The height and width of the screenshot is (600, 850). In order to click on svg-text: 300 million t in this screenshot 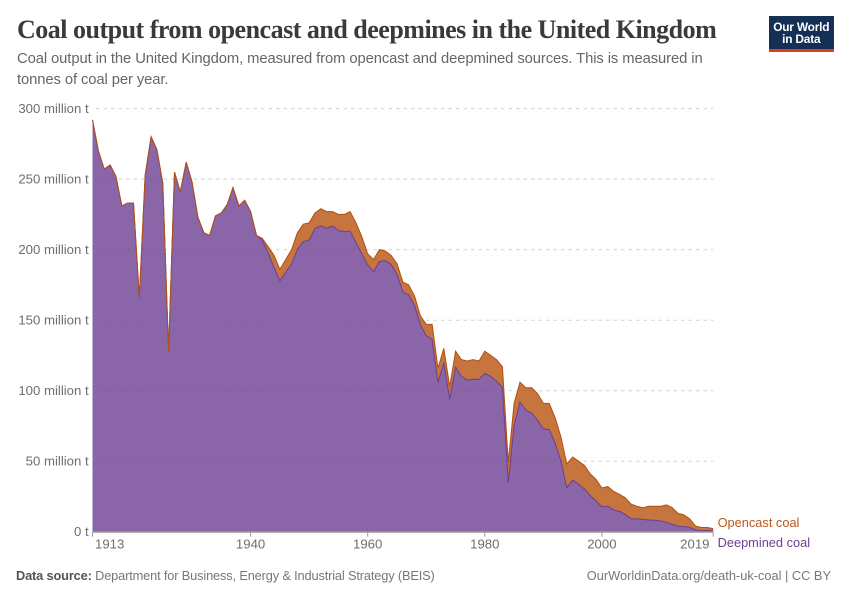, I will do `click(53, 108)`.